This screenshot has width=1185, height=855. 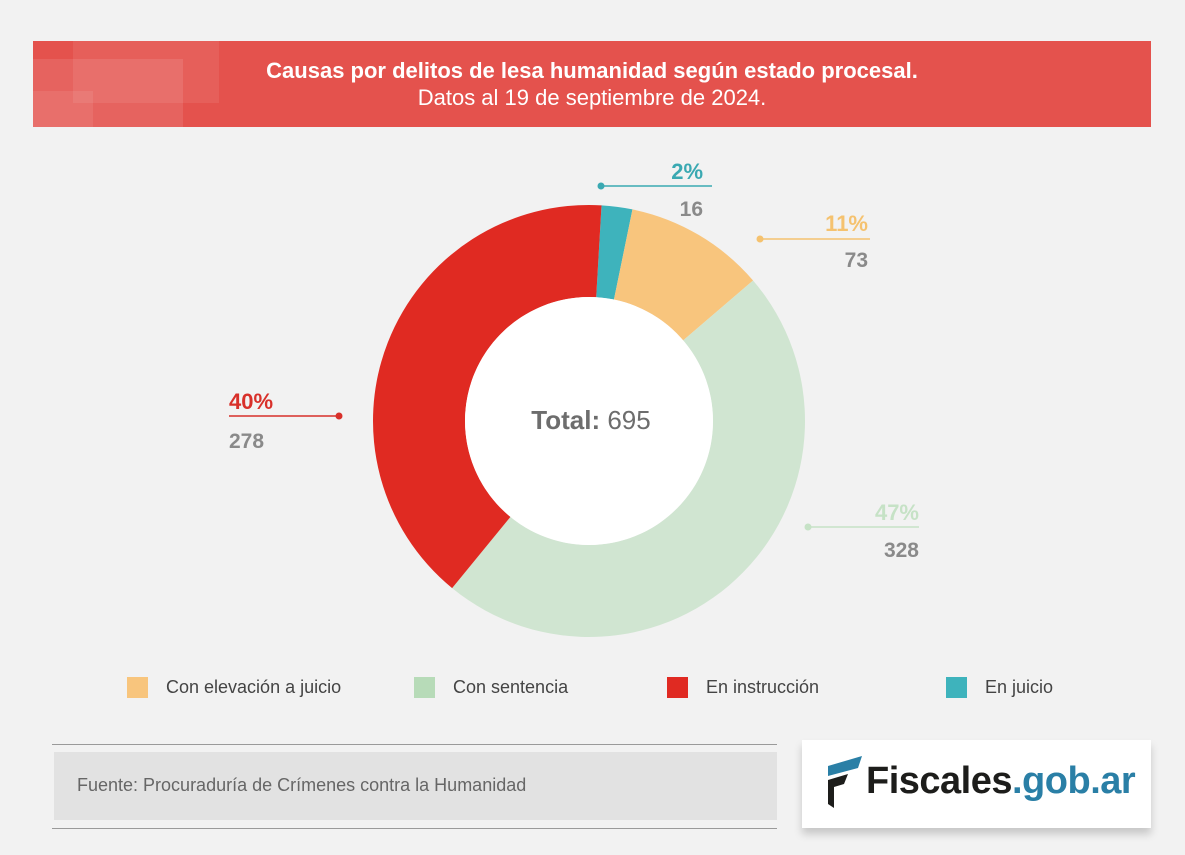 I want to click on legend-label: Con sentencia, so click(x=511, y=686).